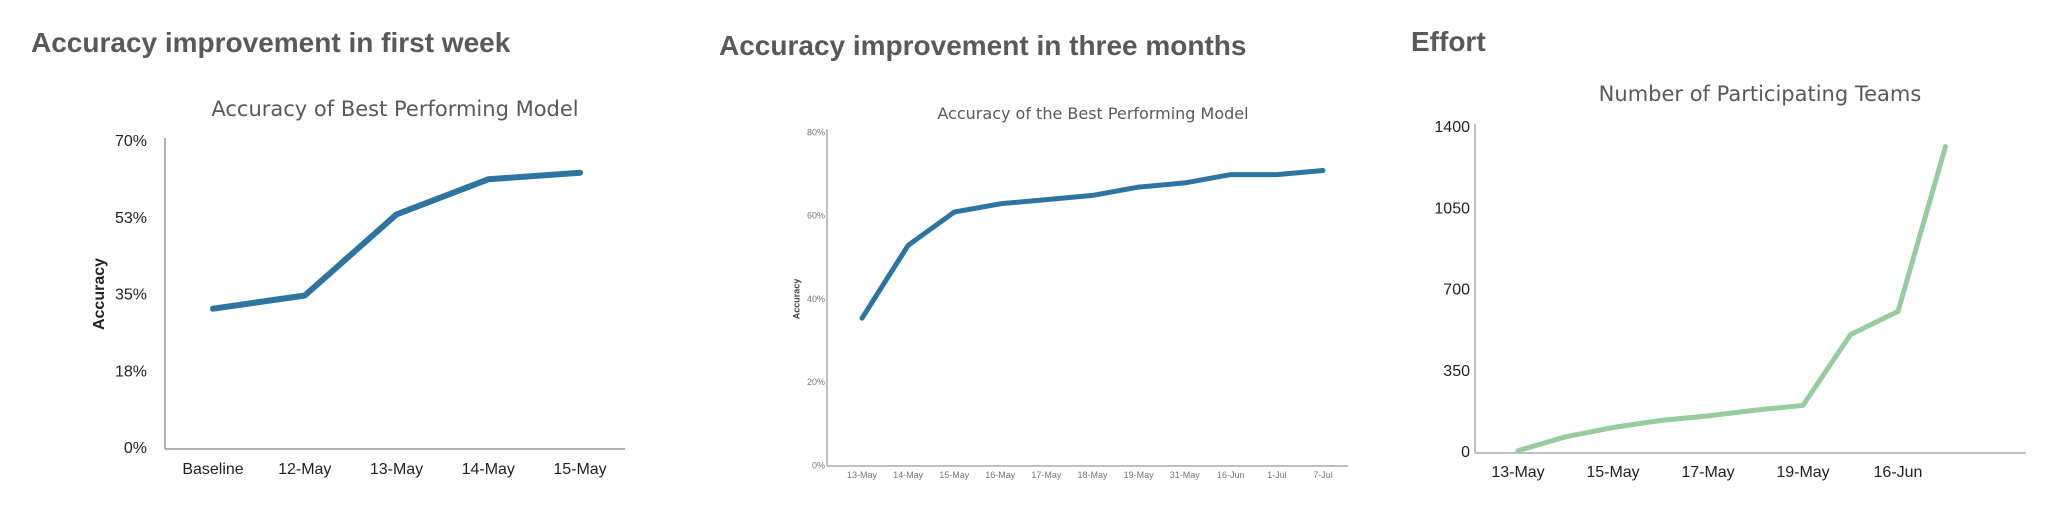 This screenshot has height=507, width=2048. What do you see at coordinates (1452, 208) in the screenshot?
I see `y-tick-label: 1050` at bounding box center [1452, 208].